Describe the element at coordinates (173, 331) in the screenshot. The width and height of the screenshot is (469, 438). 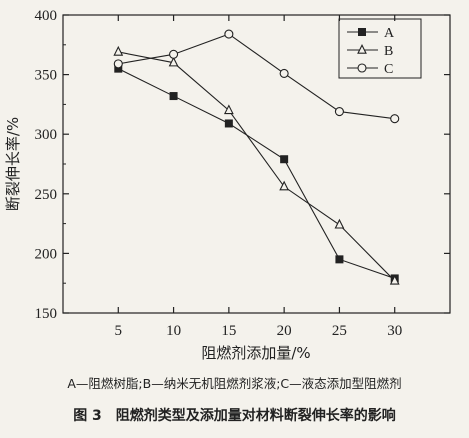
I see `x-tick-label: 10` at that location.